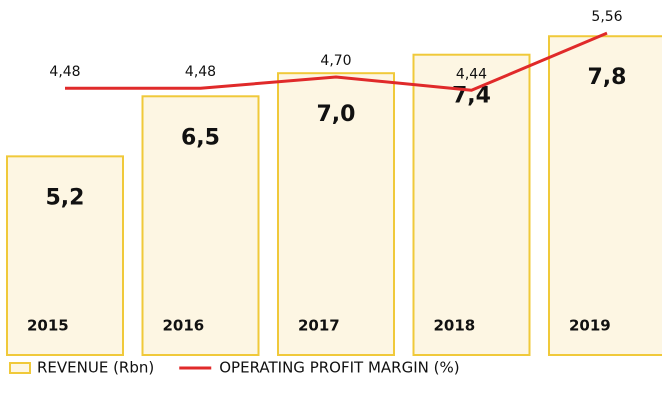 This screenshot has width=662, height=406. I want to click on line, so click(336, 61).